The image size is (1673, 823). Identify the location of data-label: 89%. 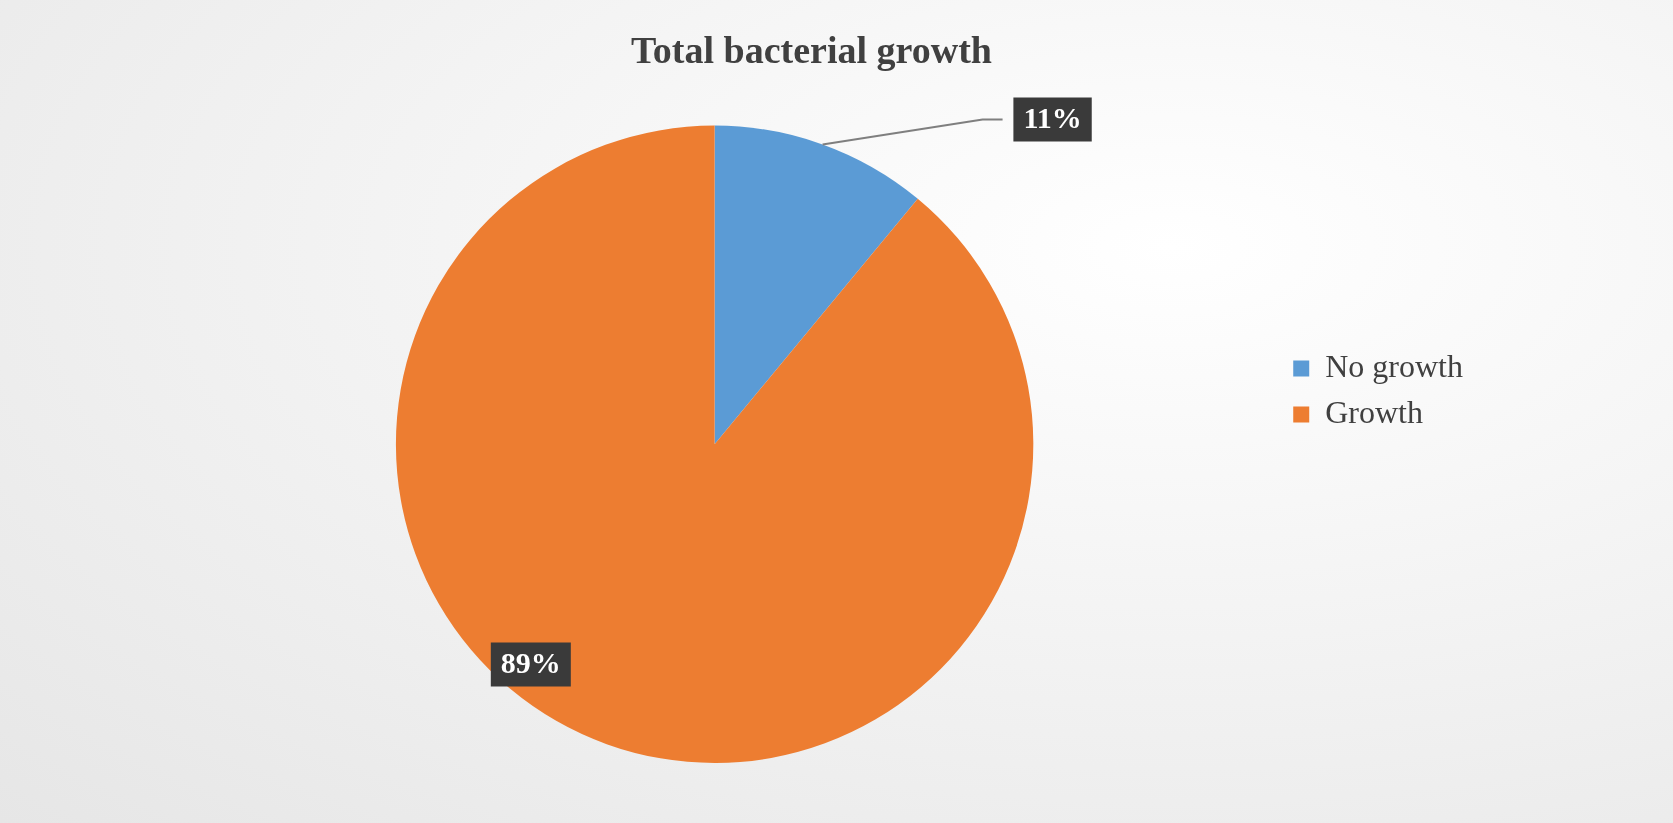
(530, 663).